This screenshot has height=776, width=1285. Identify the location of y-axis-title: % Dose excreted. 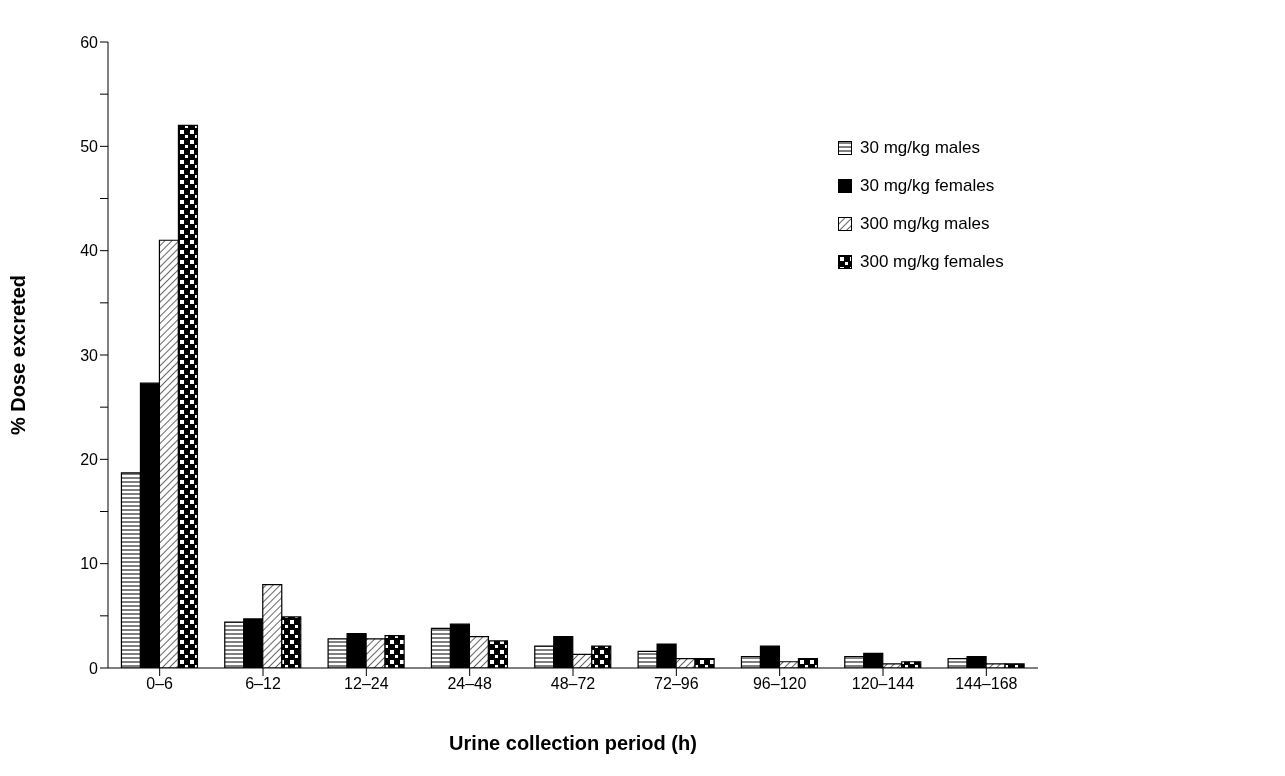
(18, 355).